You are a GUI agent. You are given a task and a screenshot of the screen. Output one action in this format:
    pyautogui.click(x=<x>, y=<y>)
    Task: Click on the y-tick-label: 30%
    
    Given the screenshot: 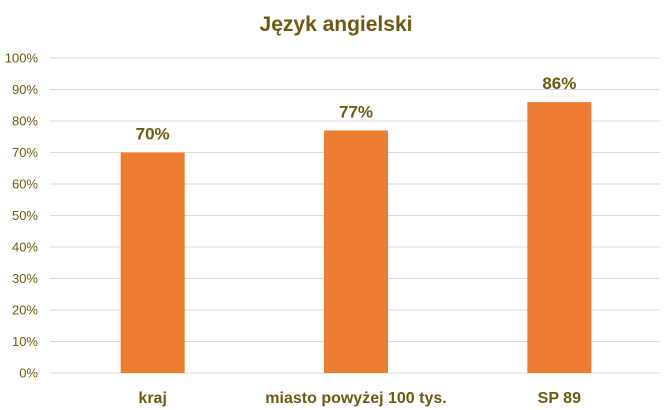 What is the action you would take?
    pyautogui.click(x=25, y=278)
    